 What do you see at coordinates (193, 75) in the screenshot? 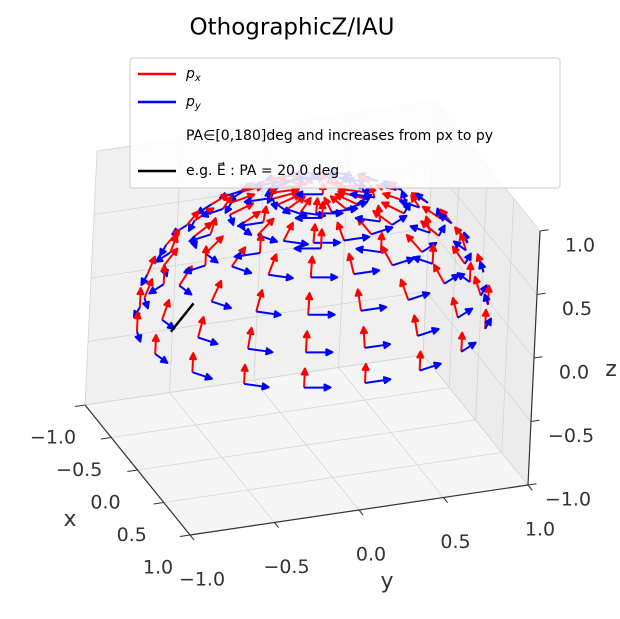
I see `legend-label: px` at bounding box center [193, 75].